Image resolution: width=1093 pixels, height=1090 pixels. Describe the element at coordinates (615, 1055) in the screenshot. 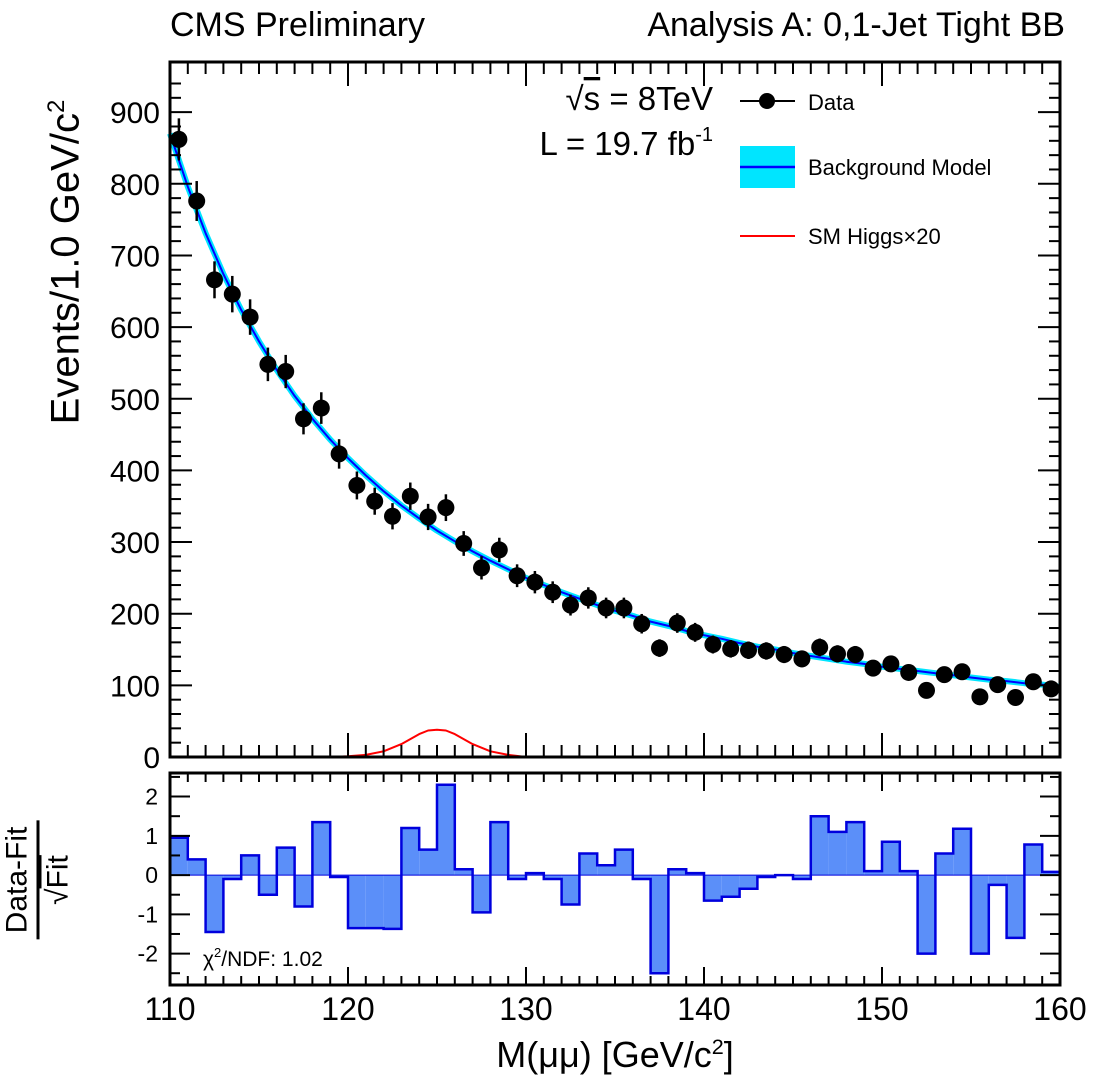

I see `x-axis-label: M(μμ) [GeV/c2]` at that location.